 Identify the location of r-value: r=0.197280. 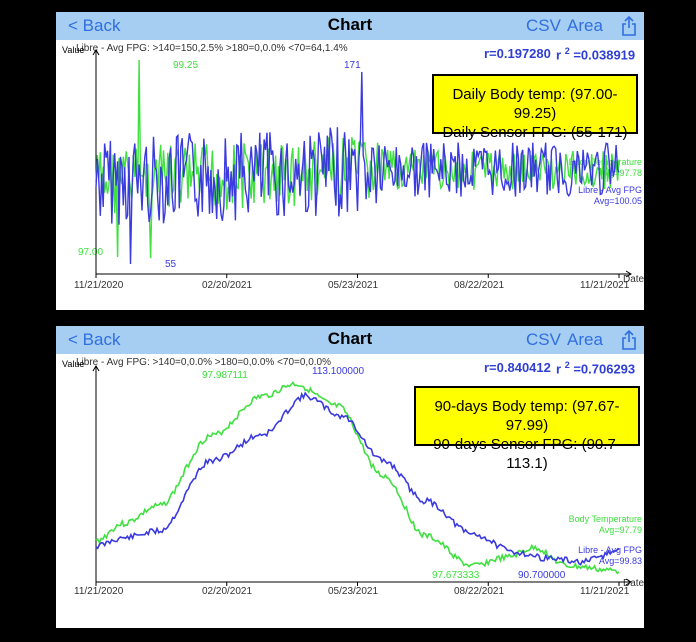
(517, 53).